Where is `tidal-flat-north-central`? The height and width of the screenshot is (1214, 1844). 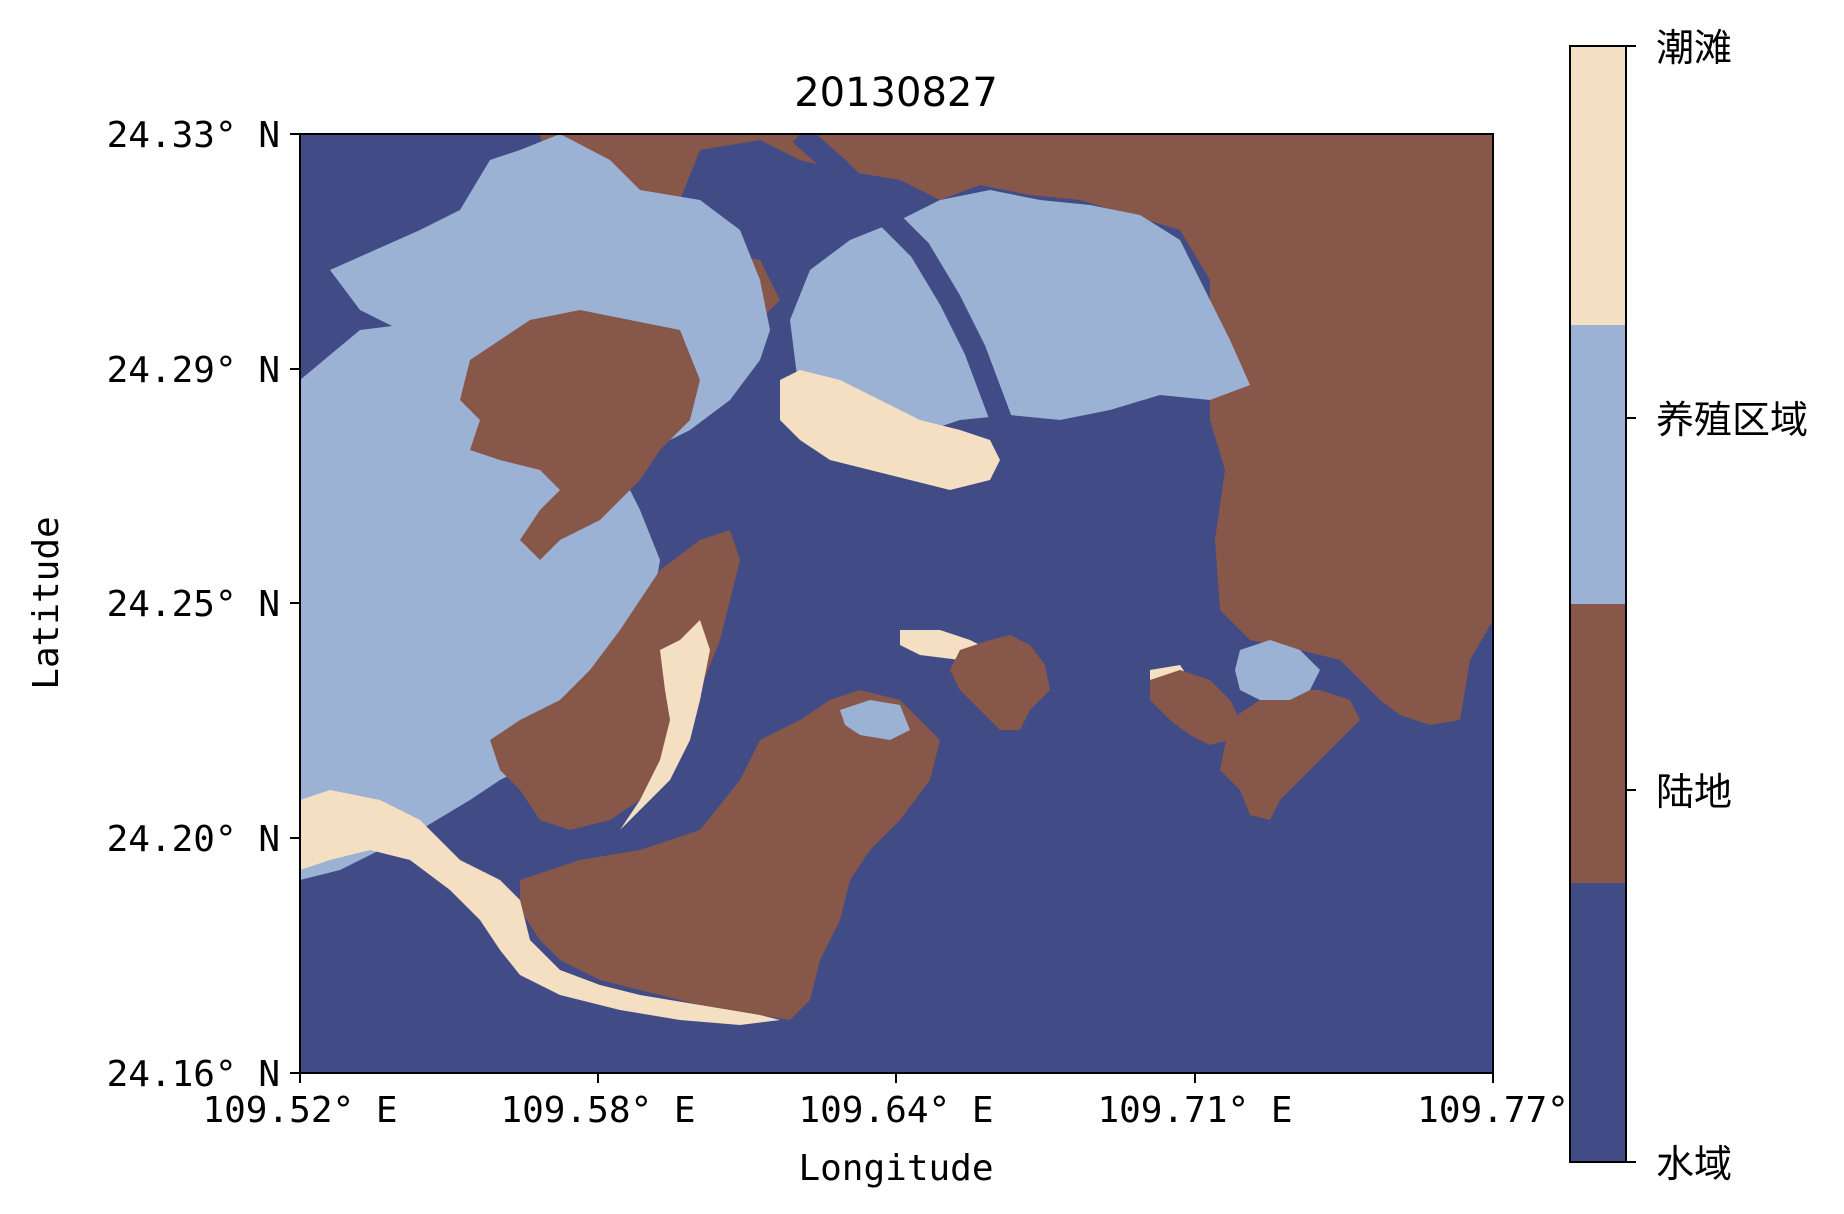
tidal-flat-north-central is located at coordinates (890, 430).